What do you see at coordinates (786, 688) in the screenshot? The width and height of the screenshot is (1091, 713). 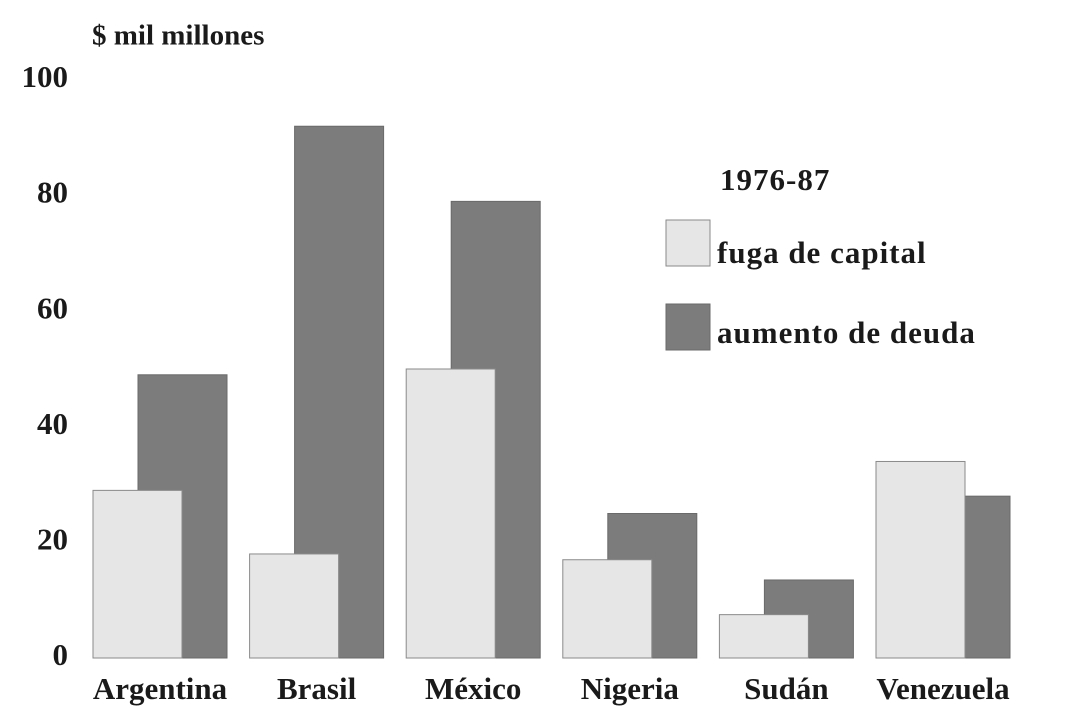 I see `x-tick-label: Sudán` at bounding box center [786, 688].